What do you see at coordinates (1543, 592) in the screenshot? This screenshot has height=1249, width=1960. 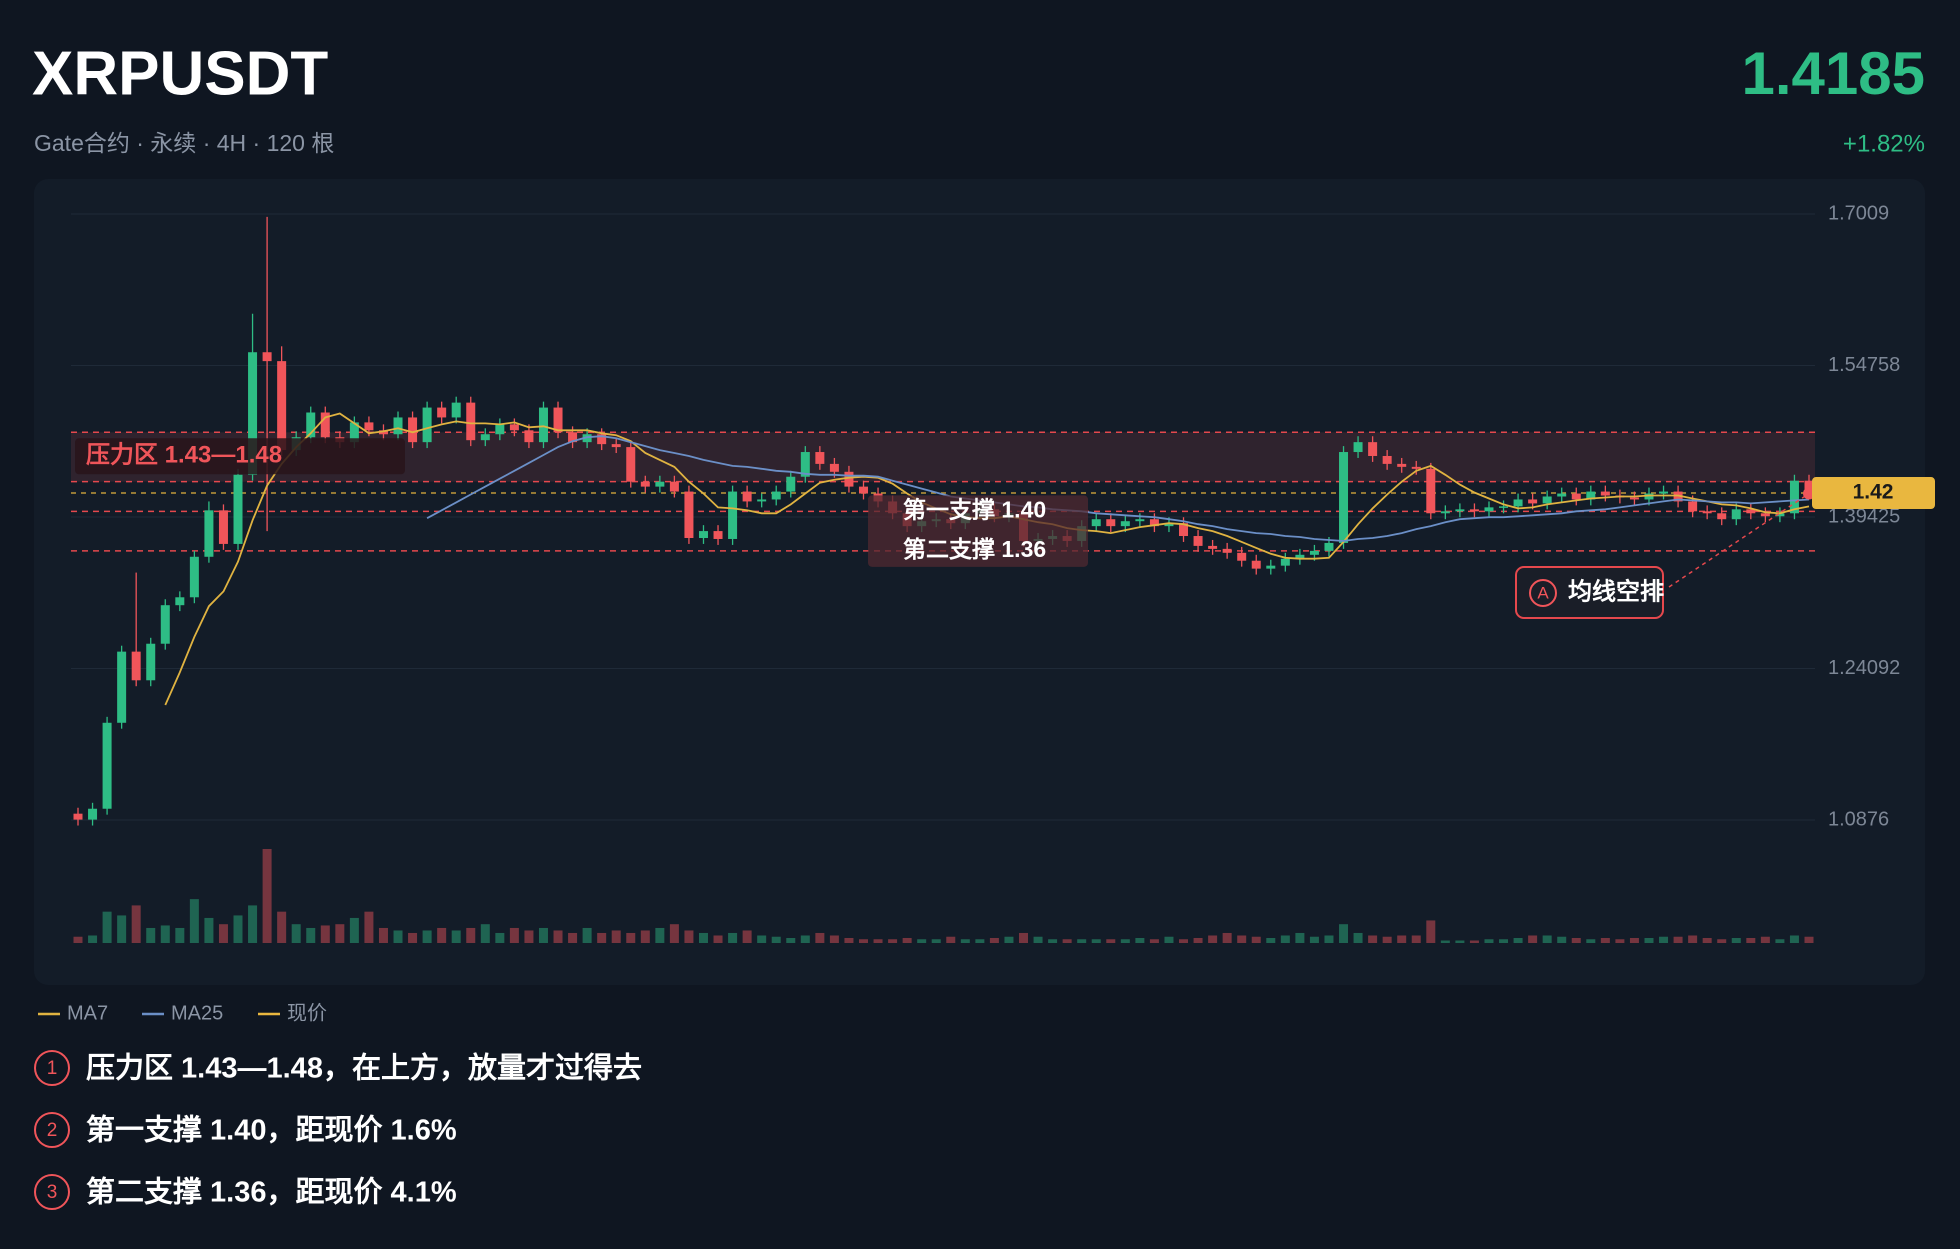 I see `annotation-marker: A` at bounding box center [1543, 592].